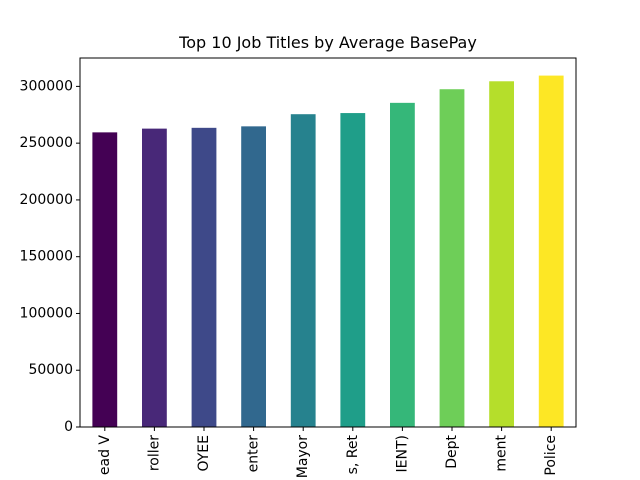 The image size is (640, 480). Describe the element at coordinates (46, 200) in the screenshot. I see `y-tick-label: 200000` at that location.